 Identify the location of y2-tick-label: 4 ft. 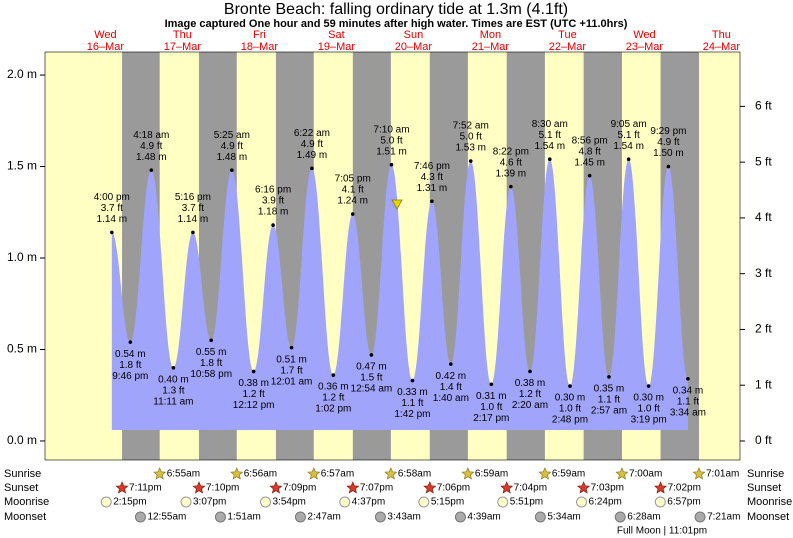
(763, 217).